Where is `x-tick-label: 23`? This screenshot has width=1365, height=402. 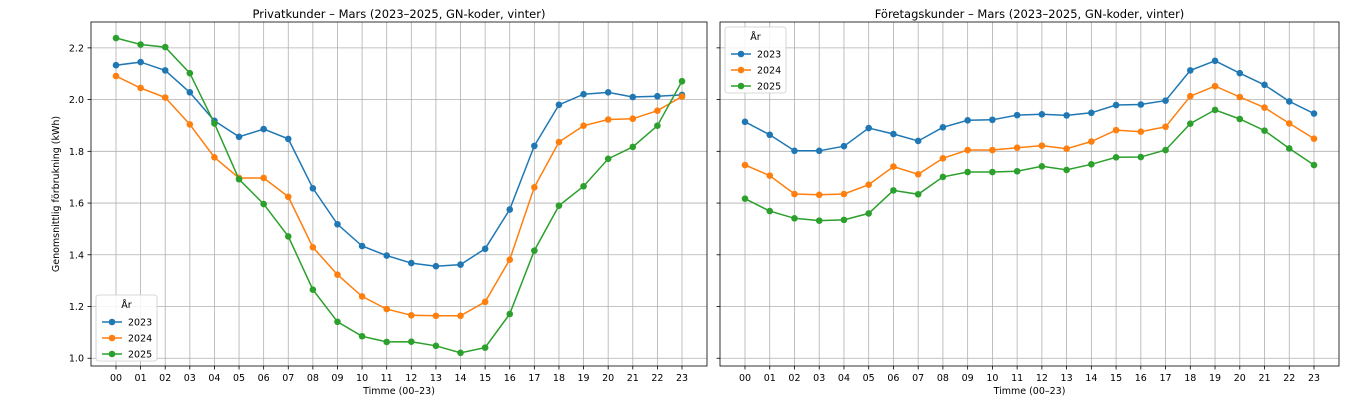 x-tick-label: 23 is located at coordinates (1314, 378).